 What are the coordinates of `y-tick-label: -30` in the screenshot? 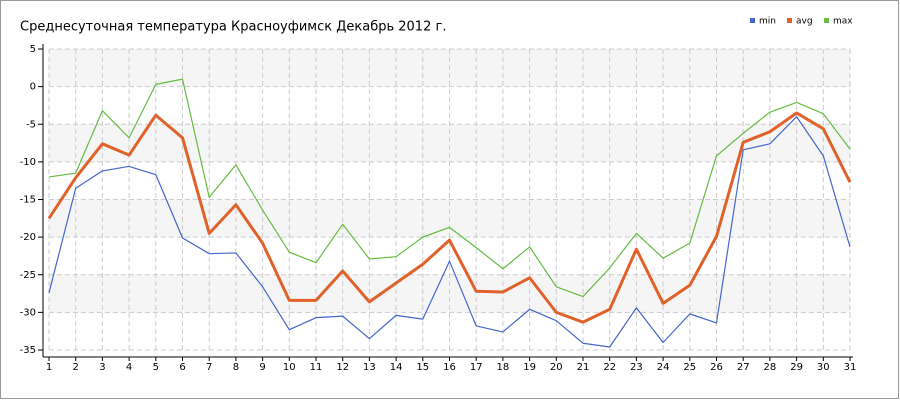 It's located at (28, 312).